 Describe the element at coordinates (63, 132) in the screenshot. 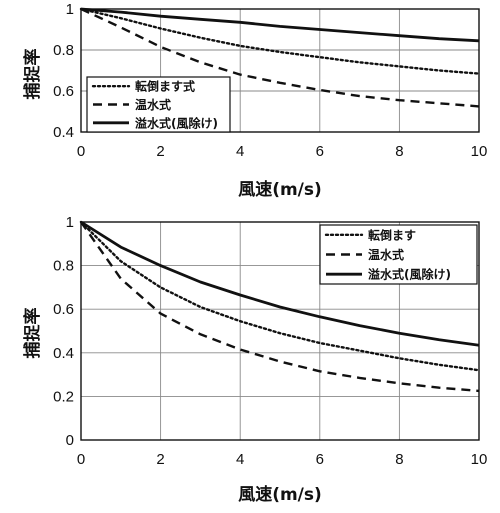

I see `chart1-y-tick-label: 0.4` at that location.